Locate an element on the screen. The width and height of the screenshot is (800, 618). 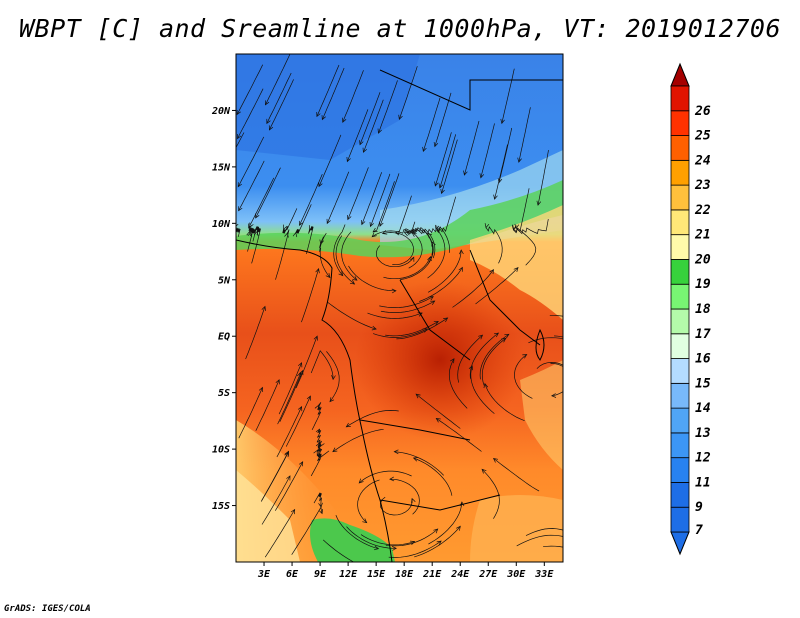
lon-tick-label: 30E is located at coordinates (516, 574).